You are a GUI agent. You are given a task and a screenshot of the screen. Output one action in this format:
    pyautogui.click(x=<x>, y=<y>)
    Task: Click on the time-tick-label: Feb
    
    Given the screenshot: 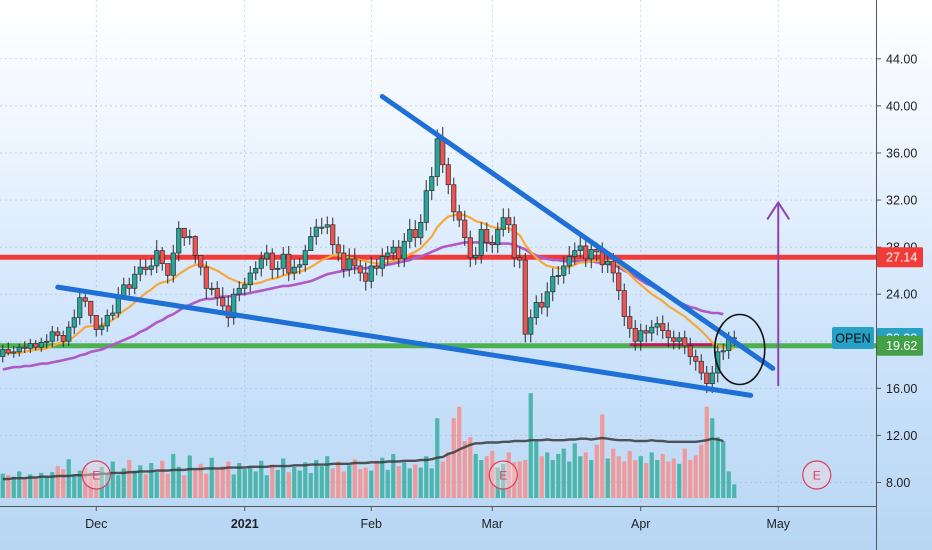 What is the action you would take?
    pyautogui.click(x=371, y=524)
    